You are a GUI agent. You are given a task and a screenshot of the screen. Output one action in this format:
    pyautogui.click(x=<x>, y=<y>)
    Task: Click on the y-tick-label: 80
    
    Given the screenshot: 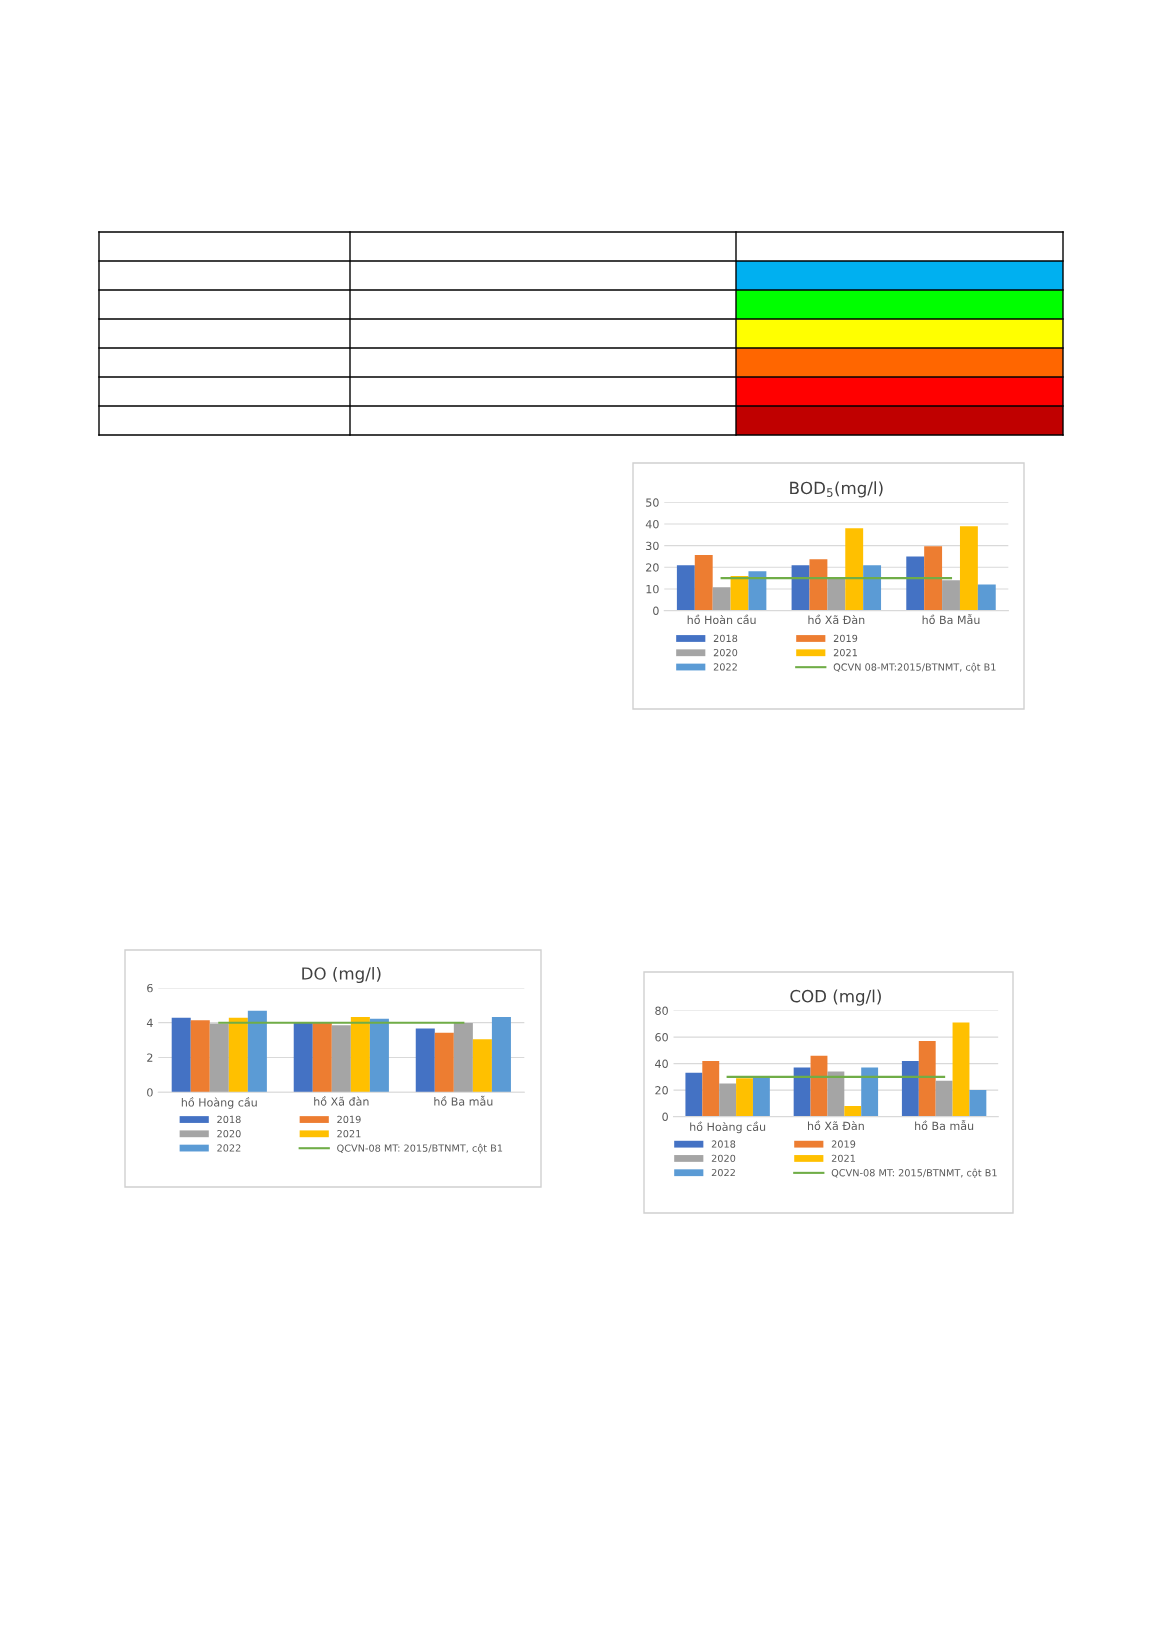 What is the action you would take?
    pyautogui.click(x=661, y=1010)
    